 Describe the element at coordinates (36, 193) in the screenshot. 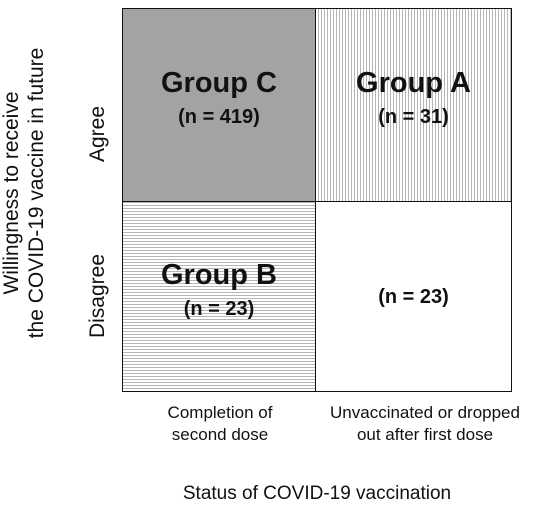

I see `y-axis-title-line2: the COVID-19 vaccine in future` at that location.